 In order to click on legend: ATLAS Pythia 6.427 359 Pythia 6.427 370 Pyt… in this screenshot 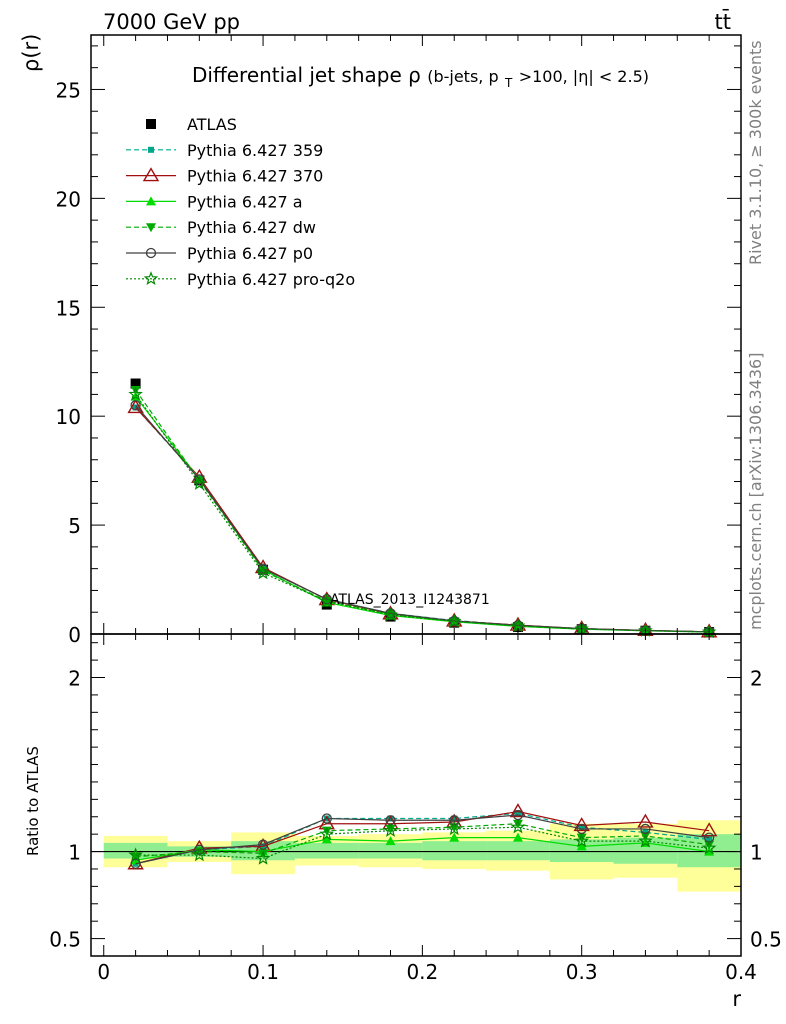, I will do `click(240, 202)`.